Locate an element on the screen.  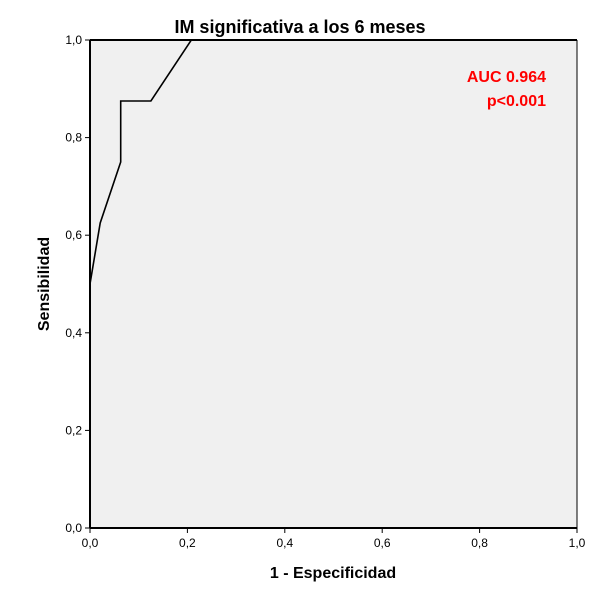
x-tick-label: 1,0 is located at coordinates (577, 543).